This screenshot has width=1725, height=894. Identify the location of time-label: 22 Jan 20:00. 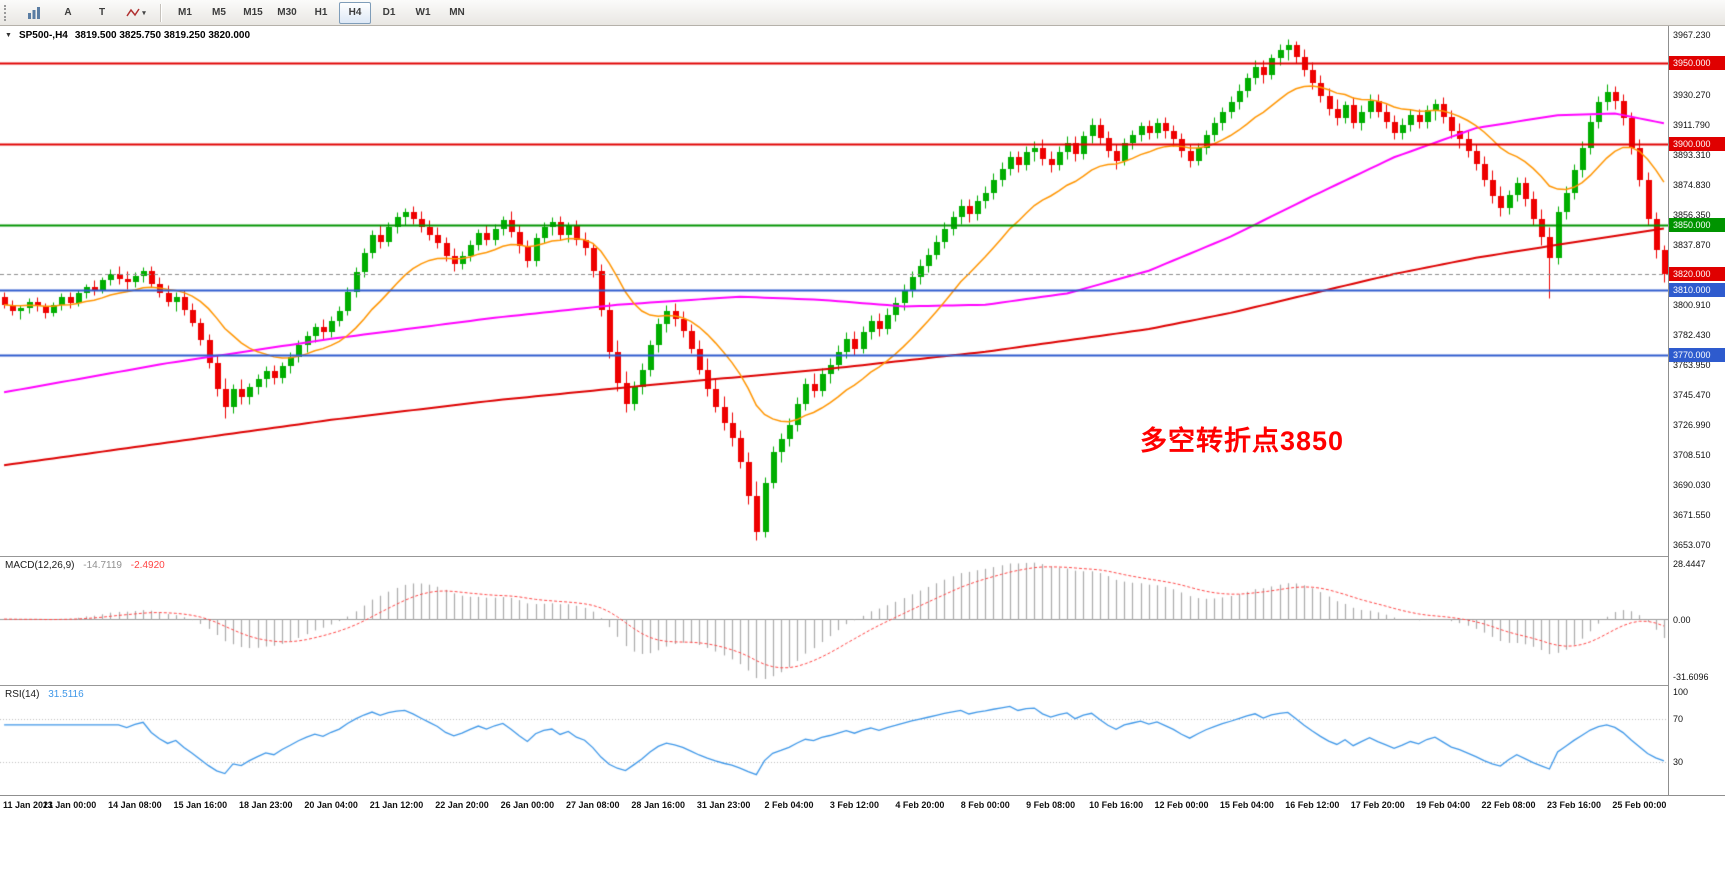
(462, 805).